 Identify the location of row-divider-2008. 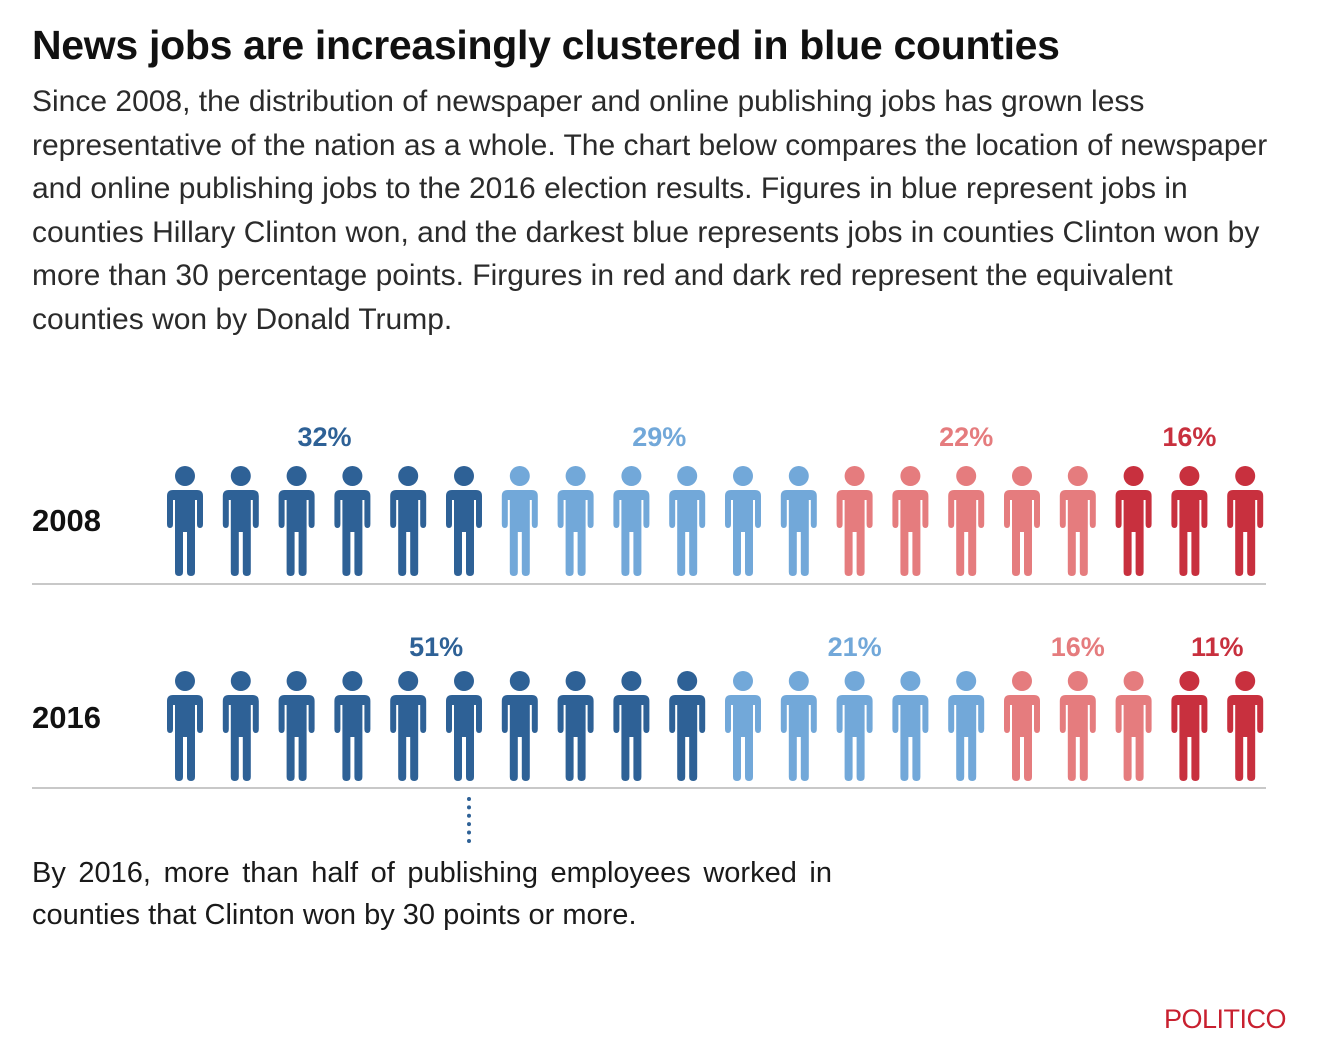
(649, 584).